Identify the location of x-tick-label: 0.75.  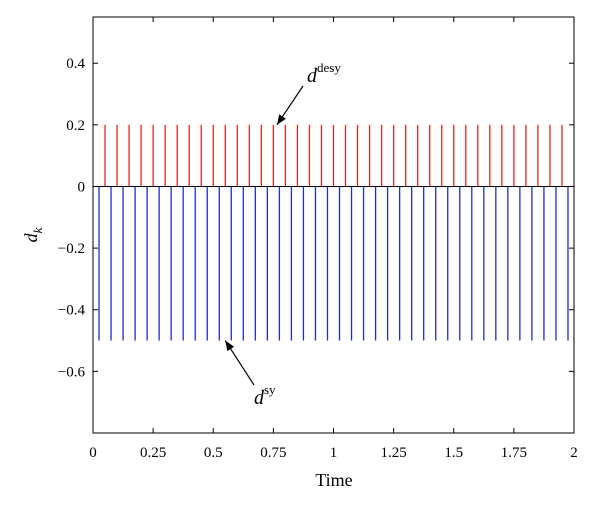
(273, 453).